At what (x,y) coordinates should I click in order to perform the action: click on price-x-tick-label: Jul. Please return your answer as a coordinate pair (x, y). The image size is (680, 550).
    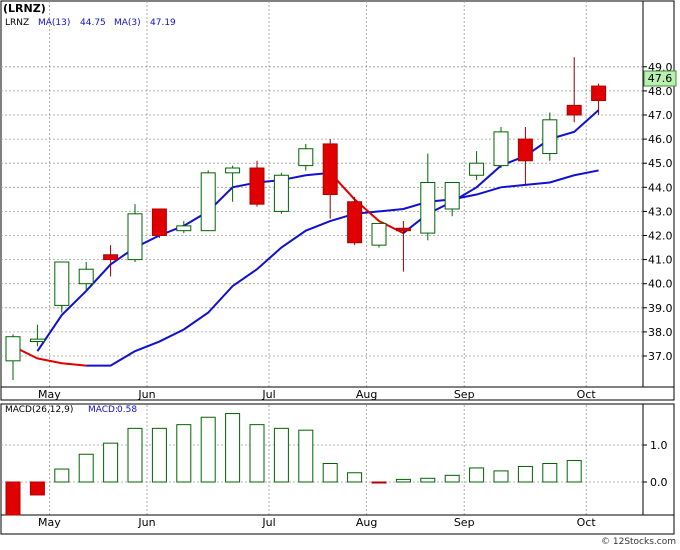
    Looking at the image, I should click on (268, 394).